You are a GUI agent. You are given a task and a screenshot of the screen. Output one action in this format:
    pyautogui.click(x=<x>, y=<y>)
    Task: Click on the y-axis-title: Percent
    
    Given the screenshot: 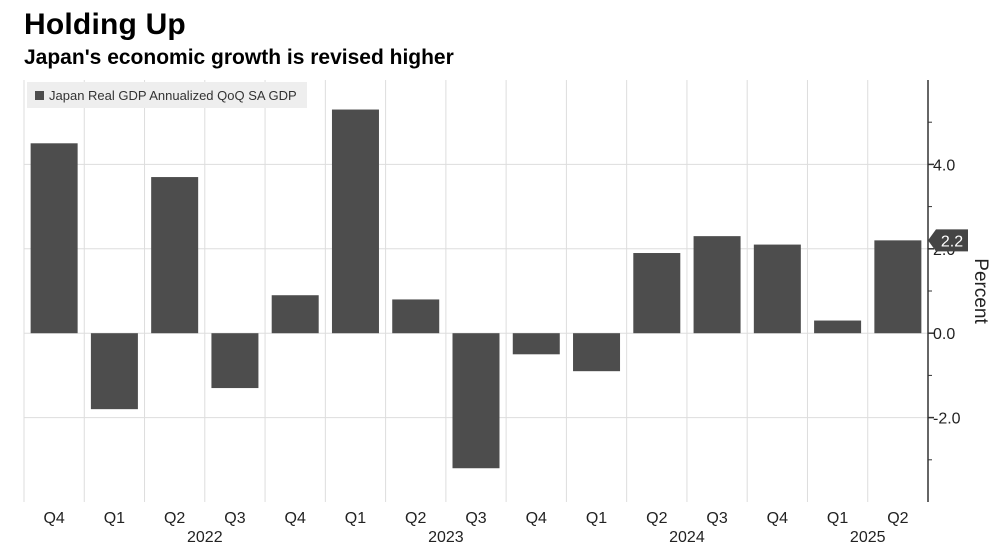 What is the action you would take?
    pyautogui.click(x=980, y=291)
    